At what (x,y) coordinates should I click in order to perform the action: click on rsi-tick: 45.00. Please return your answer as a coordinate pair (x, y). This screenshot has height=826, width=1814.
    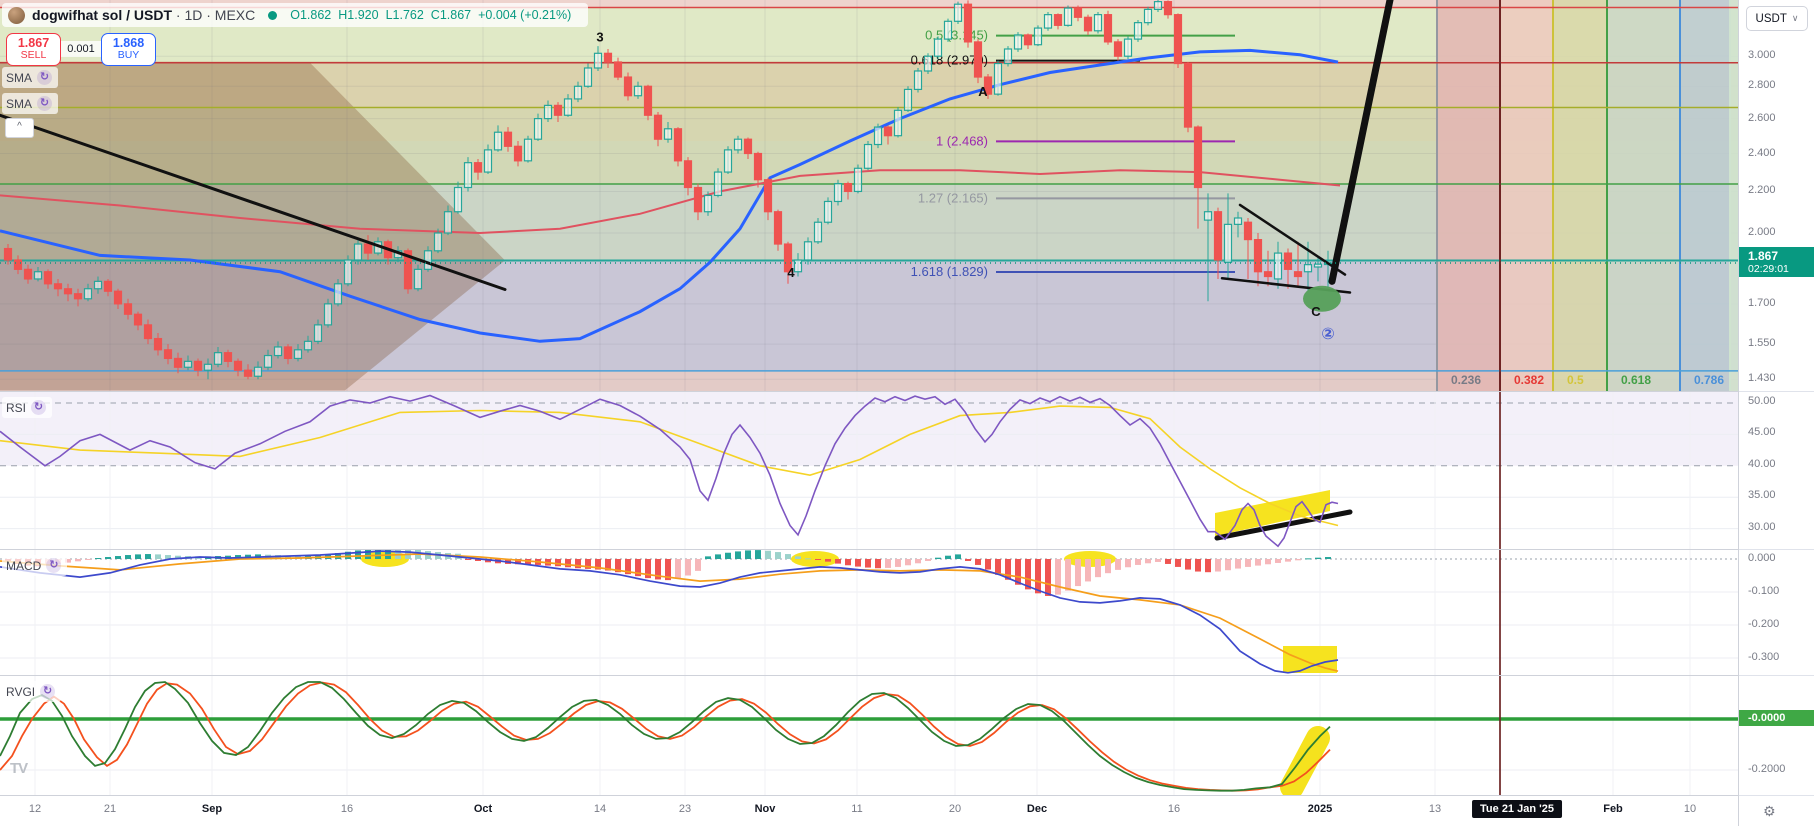
    Looking at the image, I should click on (1762, 432).